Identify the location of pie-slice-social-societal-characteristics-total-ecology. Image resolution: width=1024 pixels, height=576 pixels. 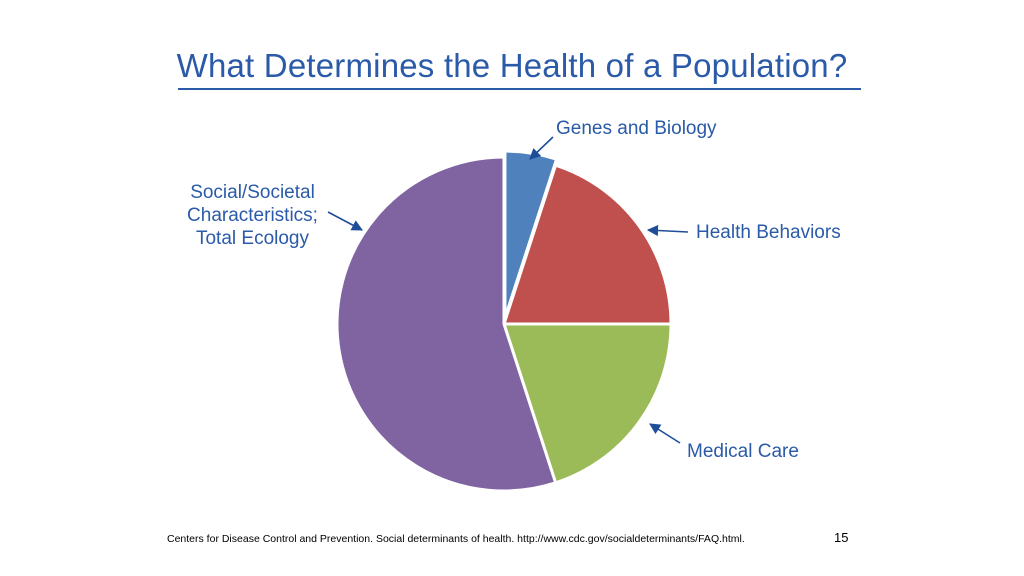
(446, 324).